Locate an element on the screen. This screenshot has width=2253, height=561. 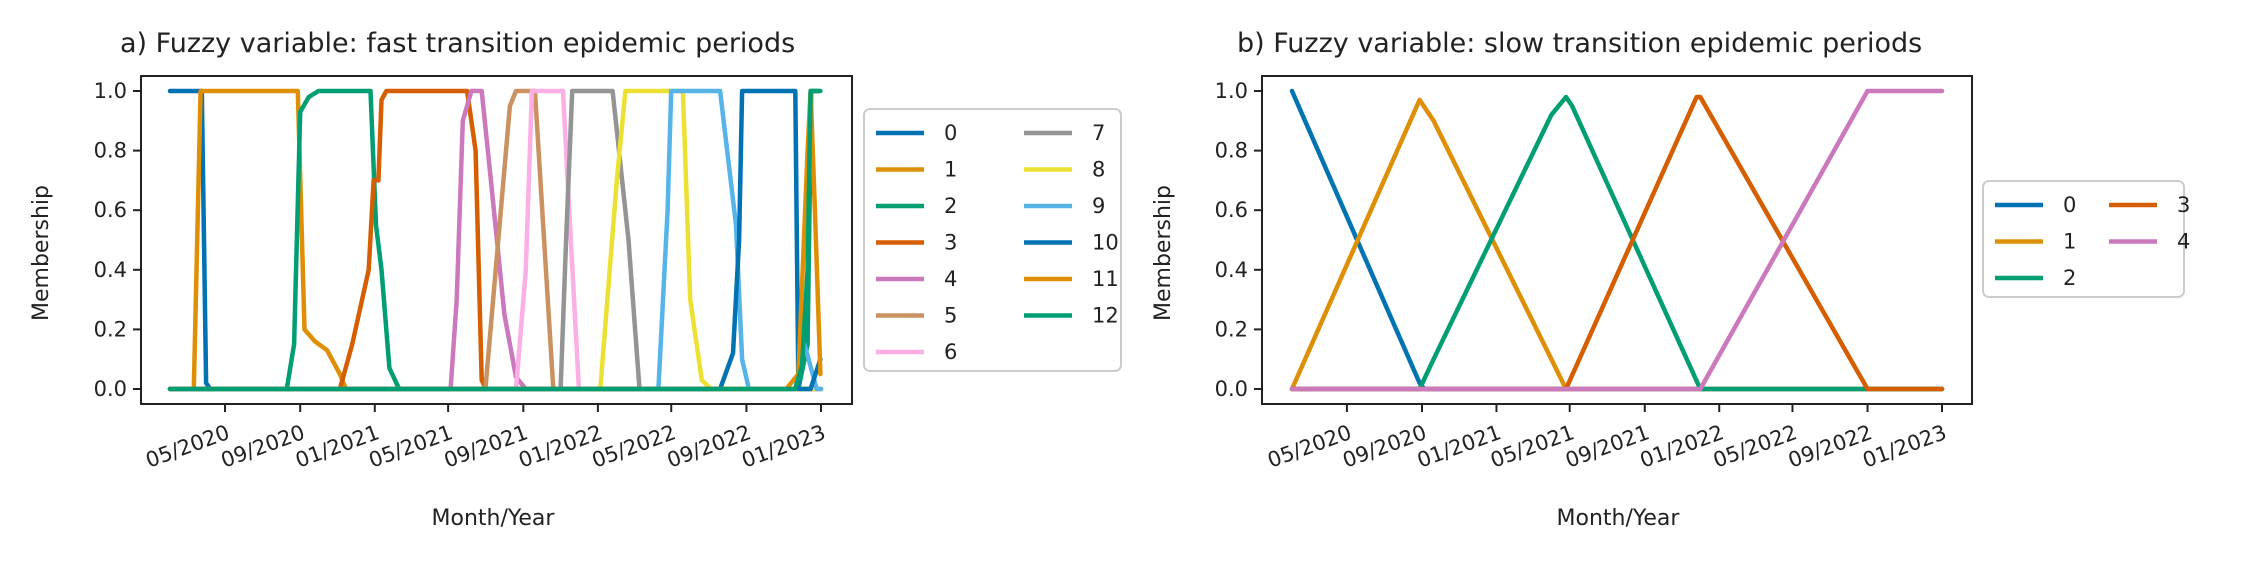
legend-label: 6 is located at coordinates (950, 352).